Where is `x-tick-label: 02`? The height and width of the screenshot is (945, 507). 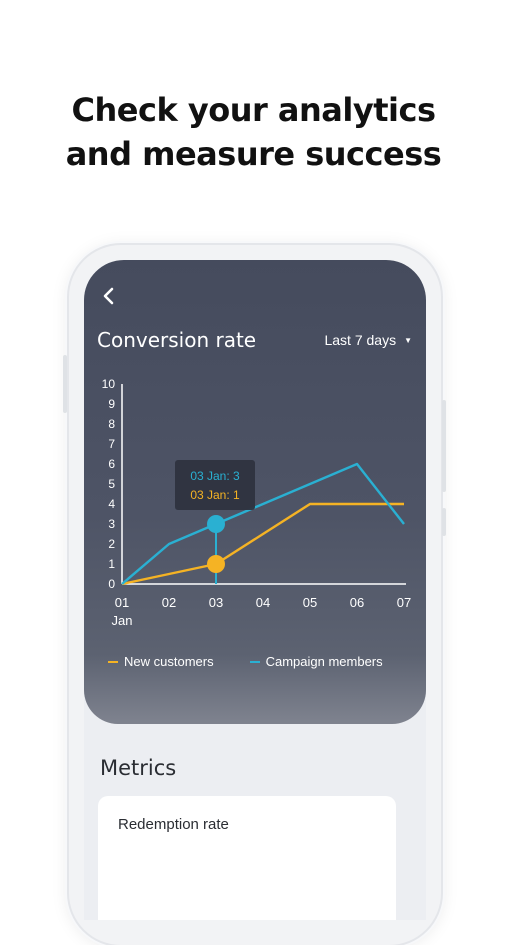
x-tick-label: 02 is located at coordinates (169, 602).